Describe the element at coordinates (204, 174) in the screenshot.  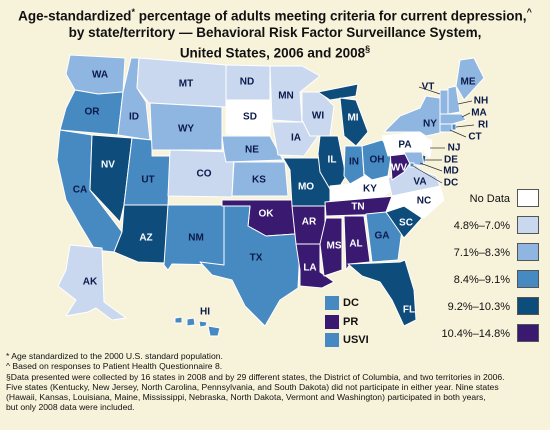
I see `state-label-co: CO` at that location.